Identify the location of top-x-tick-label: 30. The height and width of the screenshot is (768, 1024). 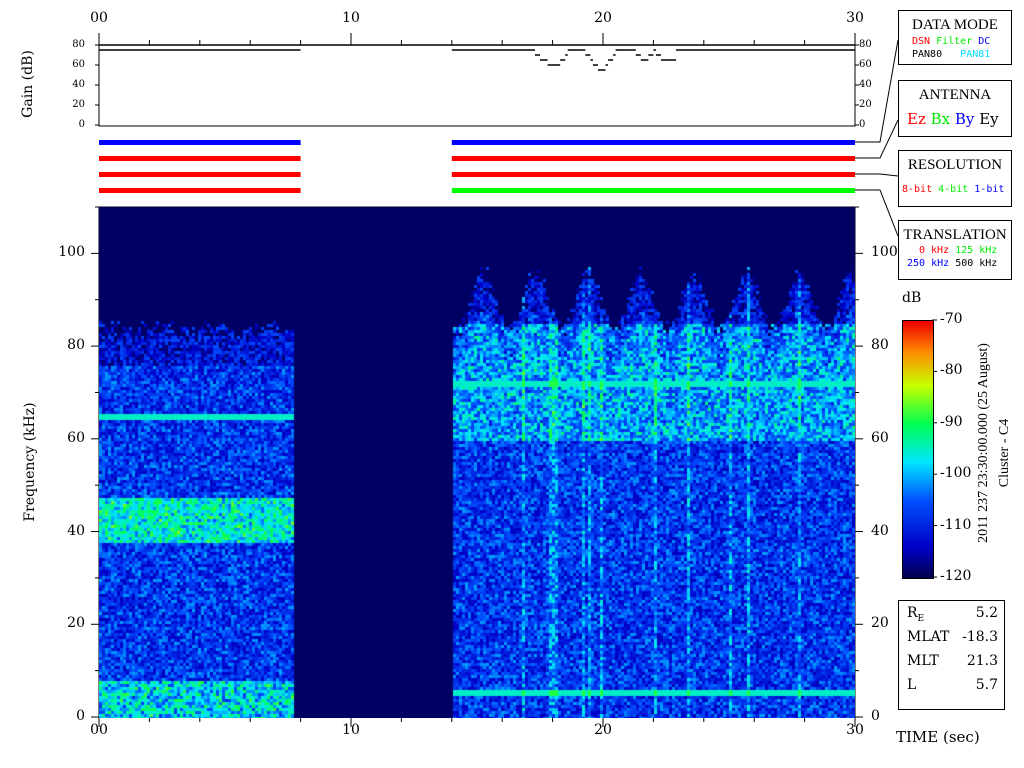
(855, 18).